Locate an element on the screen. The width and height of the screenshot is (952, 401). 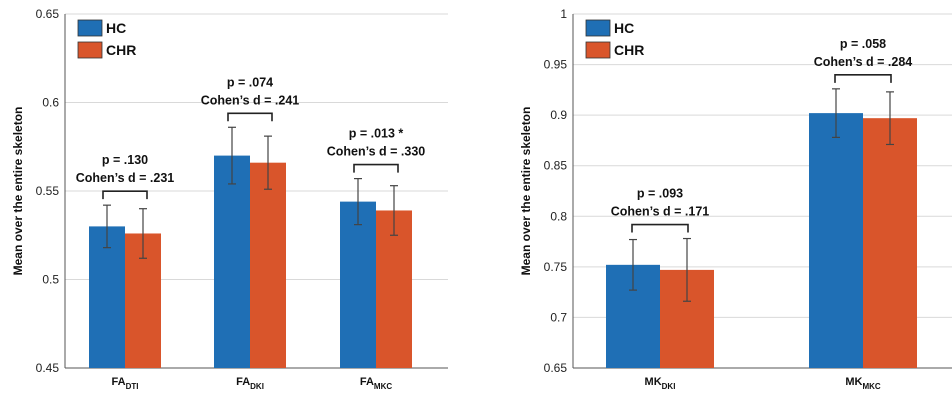
y-tick-label: 1 is located at coordinates (563, 14).